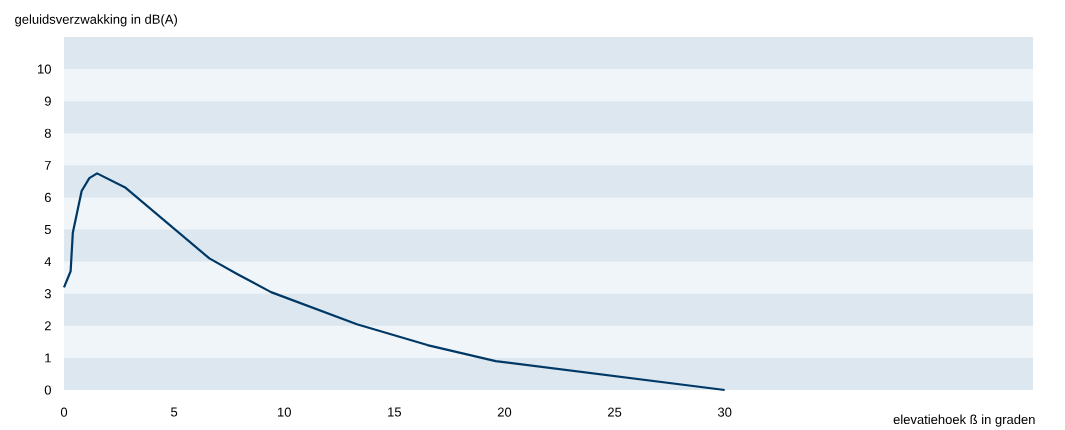 The height and width of the screenshot is (430, 1065). What do you see at coordinates (48, 358) in the screenshot?
I see `y-tick-label: 1` at bounding box center [48, 358].